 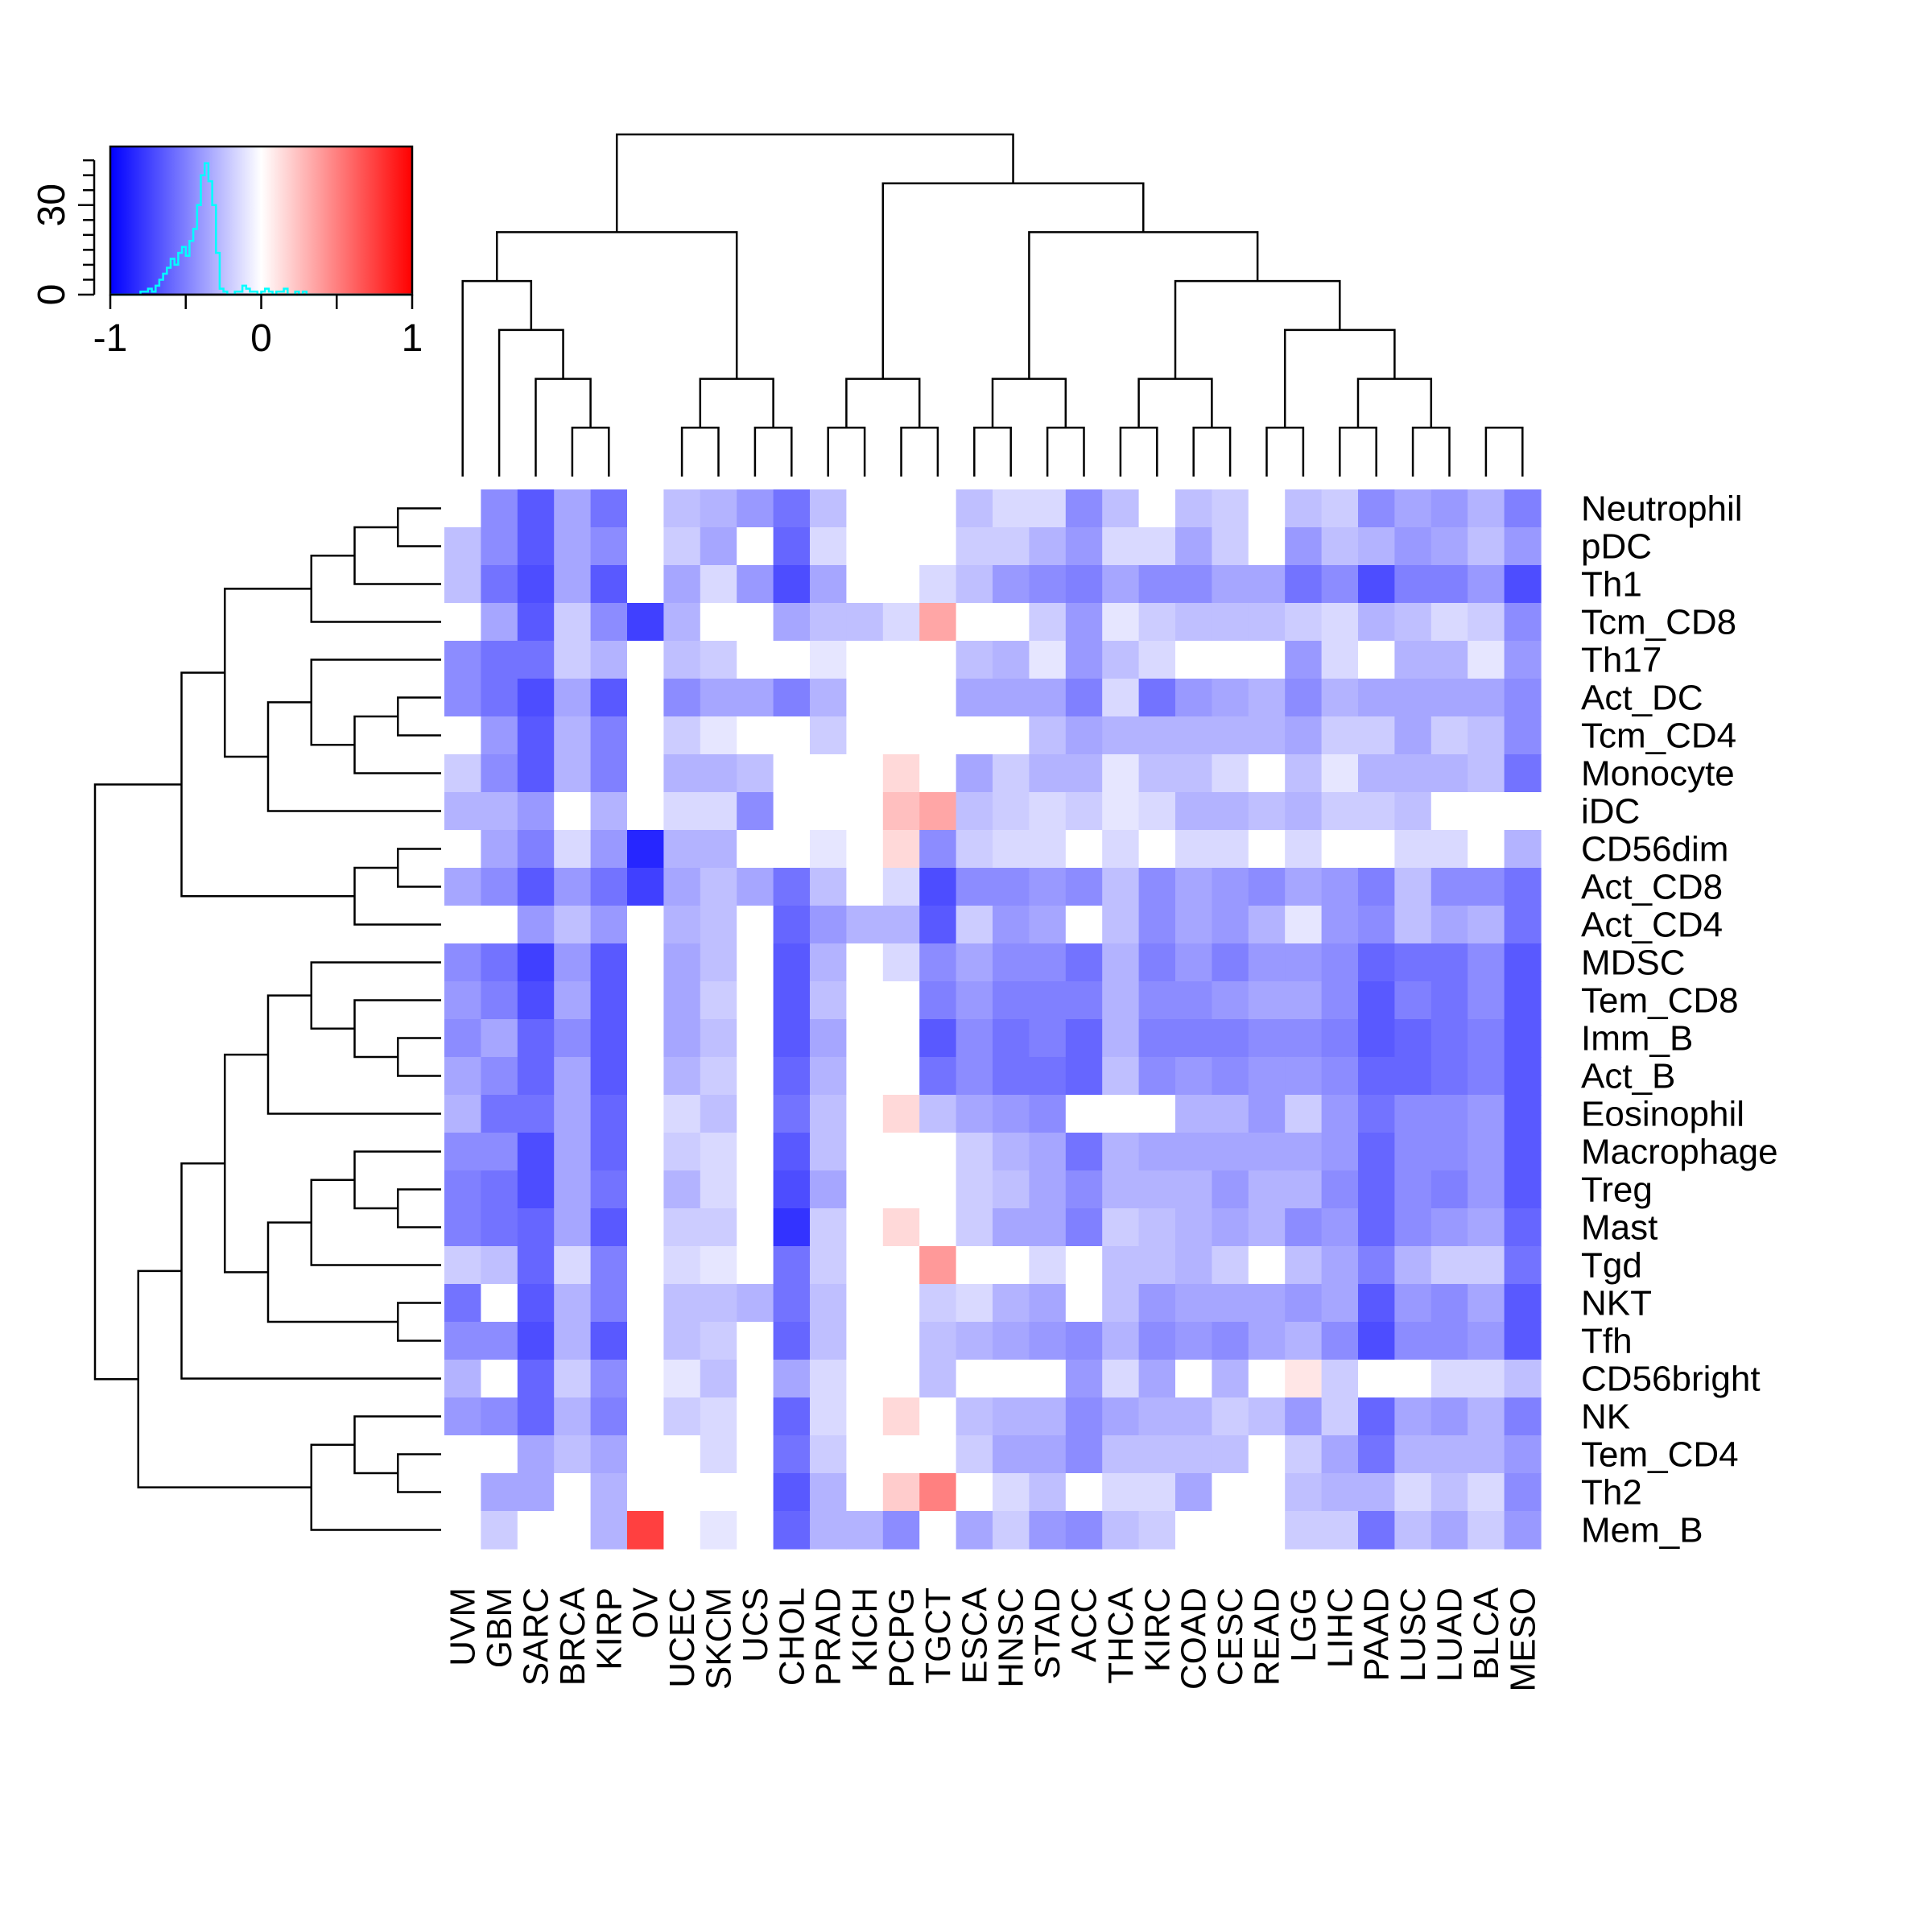 What do you see at coordinates (1377, 1634) in the screenshot?
I see `column-label: PAAD` at bounding box center [1377, 1634].